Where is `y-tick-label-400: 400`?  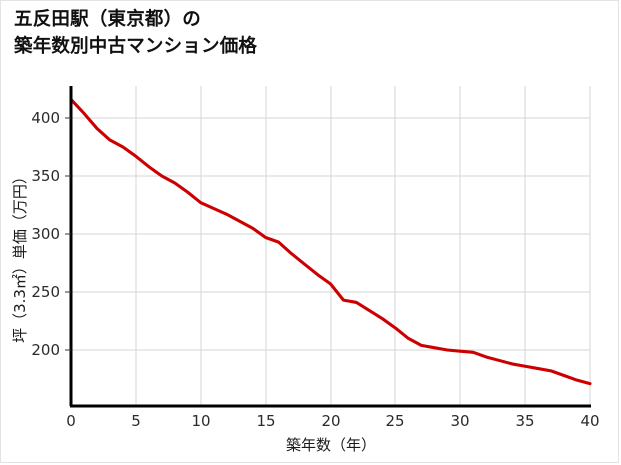
y-tick-label-400: 400 is located at coordinates (45, 118).